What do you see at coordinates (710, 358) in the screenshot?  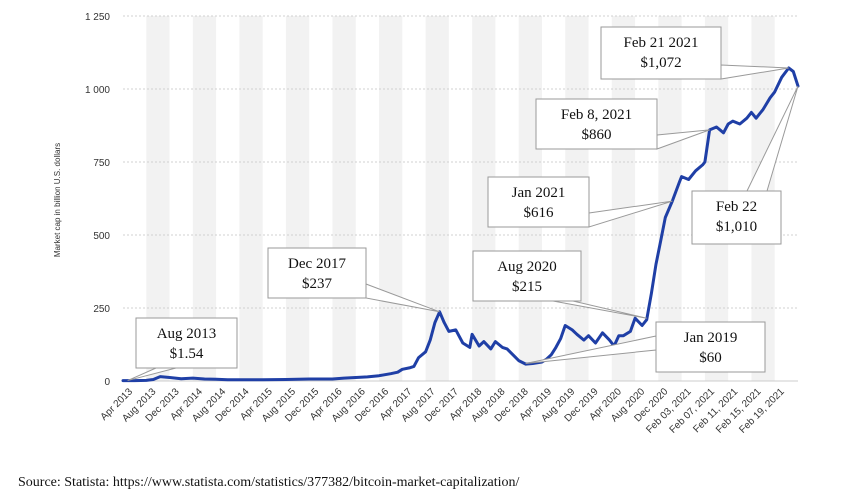 I see `annotation-text: $60` at bounding box center [710, 358].